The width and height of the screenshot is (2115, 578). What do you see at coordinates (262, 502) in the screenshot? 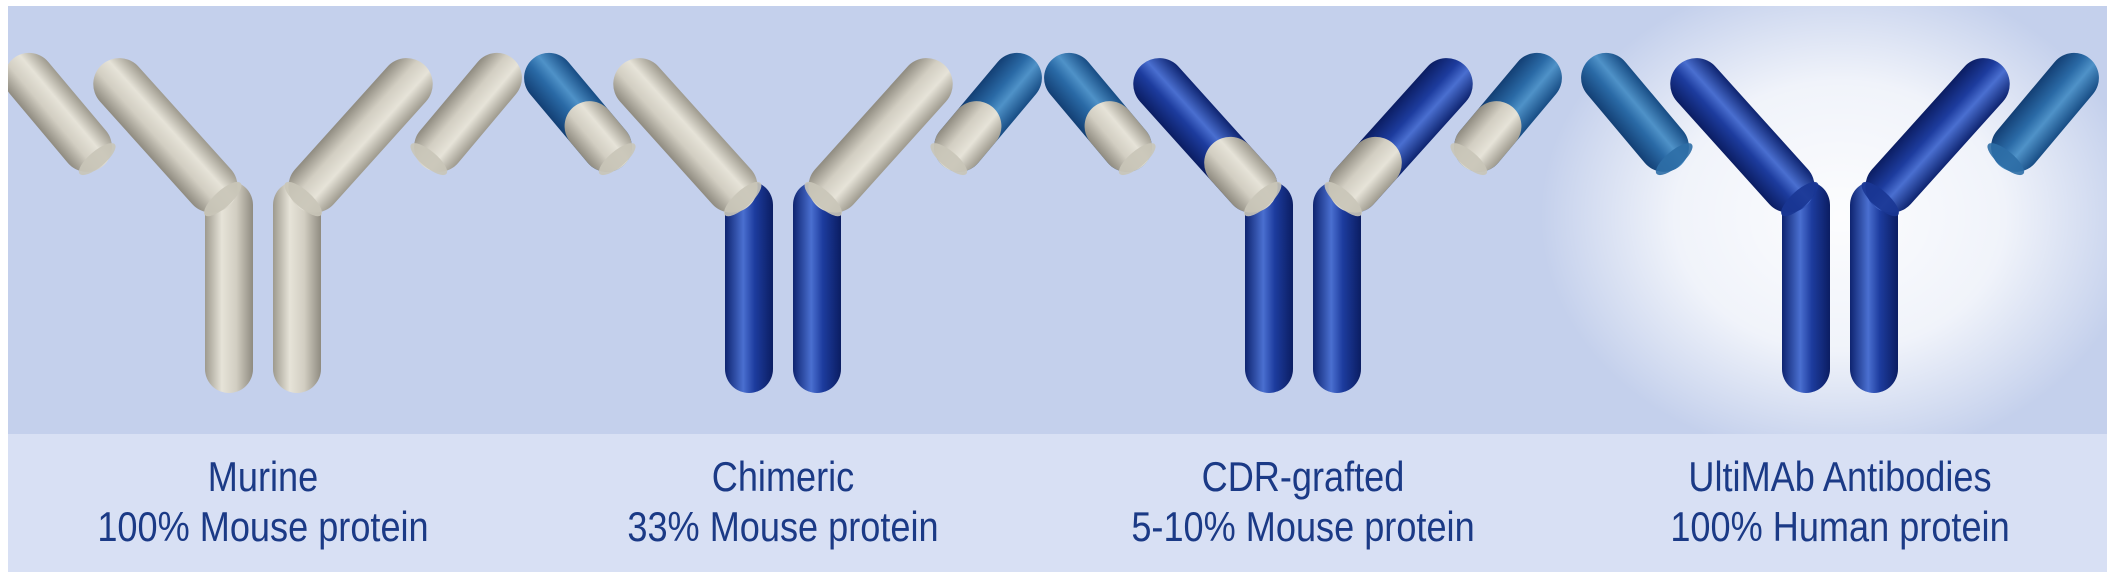
I see `caption-1: Murine 100% Mouse protein` at bounding box center [262, 502].